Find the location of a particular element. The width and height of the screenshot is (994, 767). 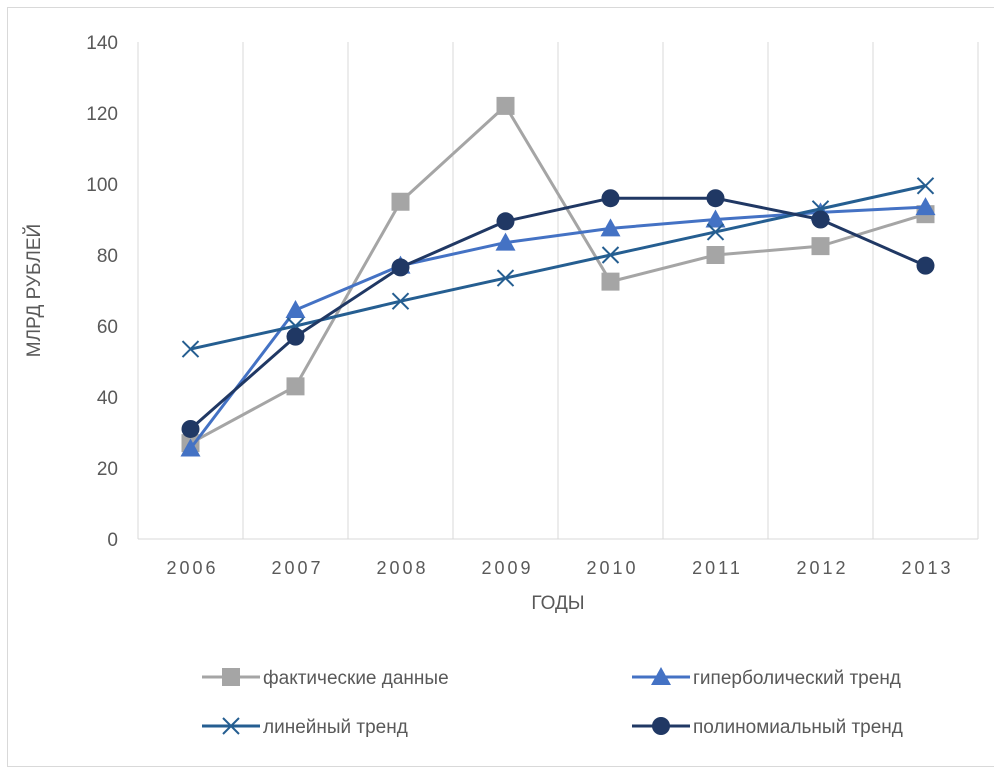

x-tick-label: 2011 is located at coordinates (717, 568).